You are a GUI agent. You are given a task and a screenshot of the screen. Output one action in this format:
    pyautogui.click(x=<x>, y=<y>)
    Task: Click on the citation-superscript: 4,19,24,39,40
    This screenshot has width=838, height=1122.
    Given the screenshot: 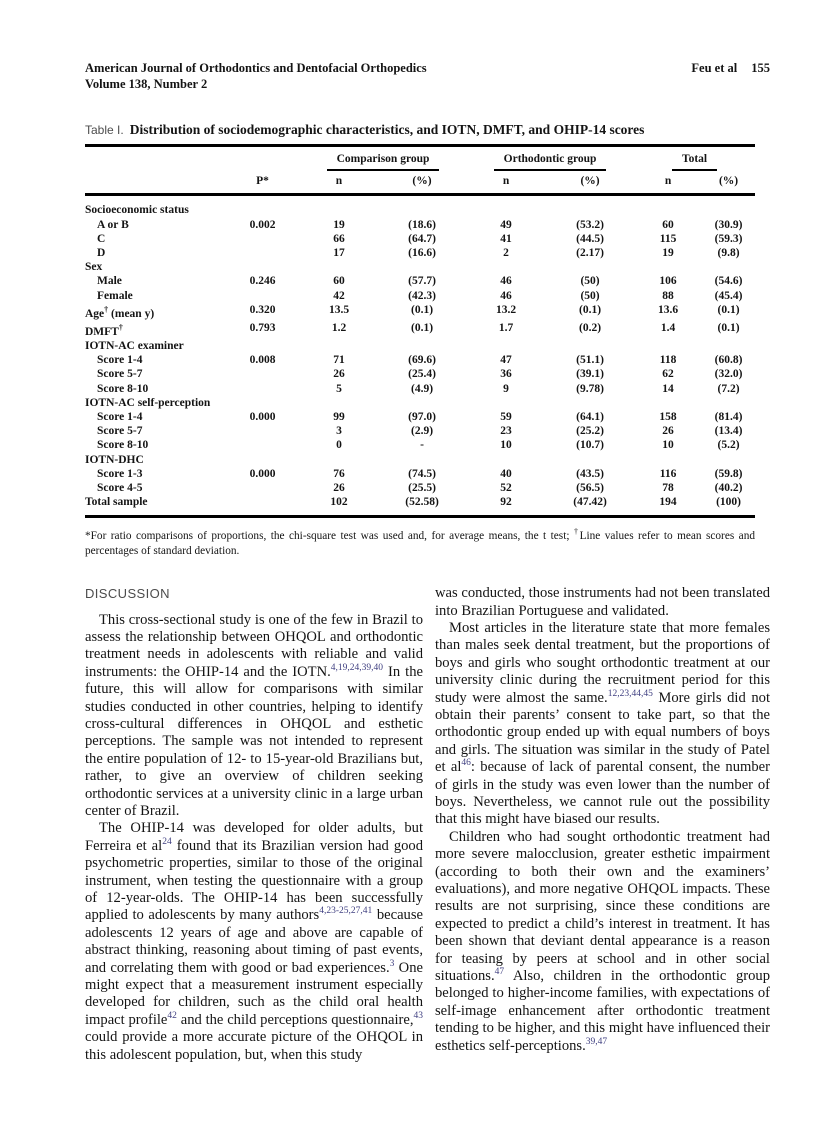 What is the action you would take?
    pyautogui.click(x=357, y=667)
    